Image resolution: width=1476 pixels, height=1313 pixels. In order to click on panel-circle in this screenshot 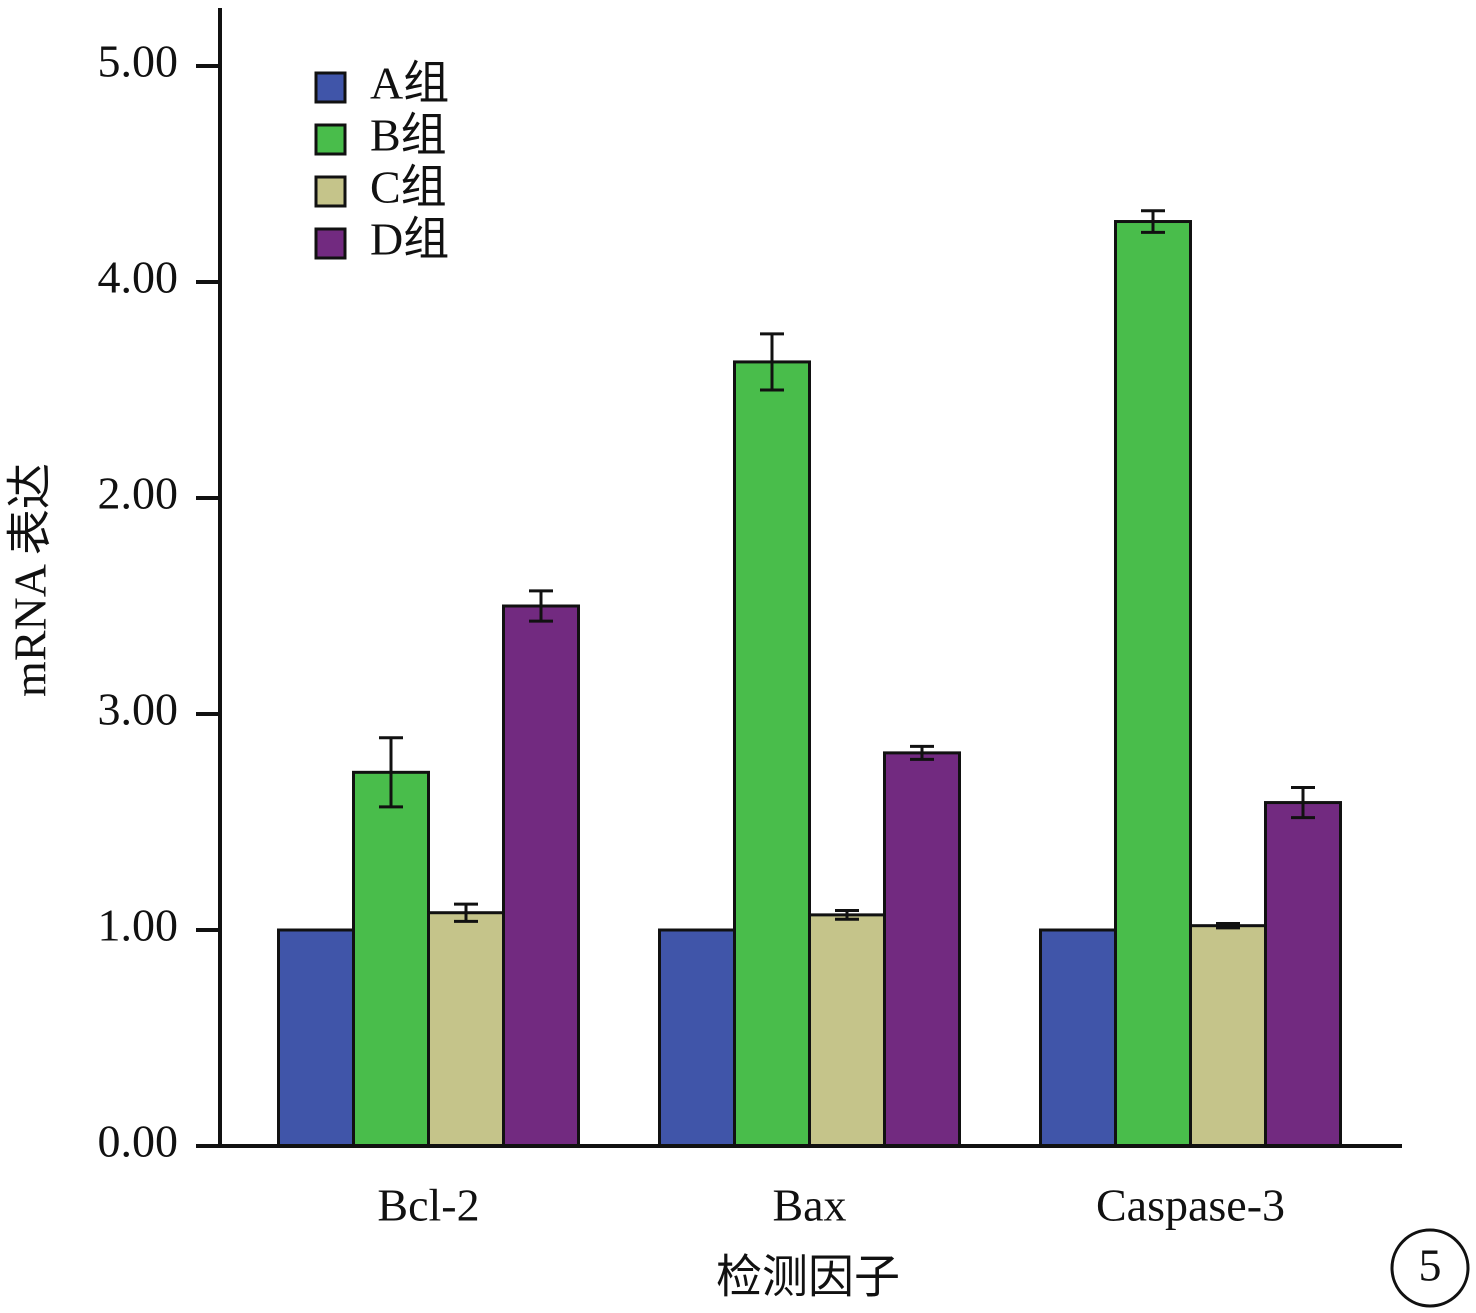, I will do `click(1430, 1268)`.